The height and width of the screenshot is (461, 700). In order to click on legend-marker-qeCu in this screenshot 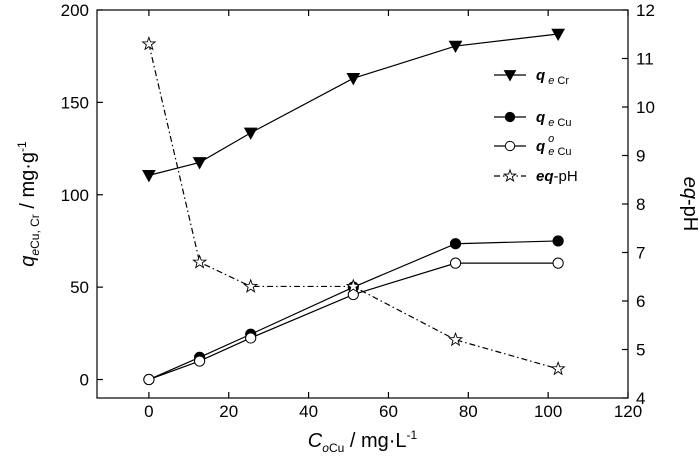, I will do `click(510, 117)`.